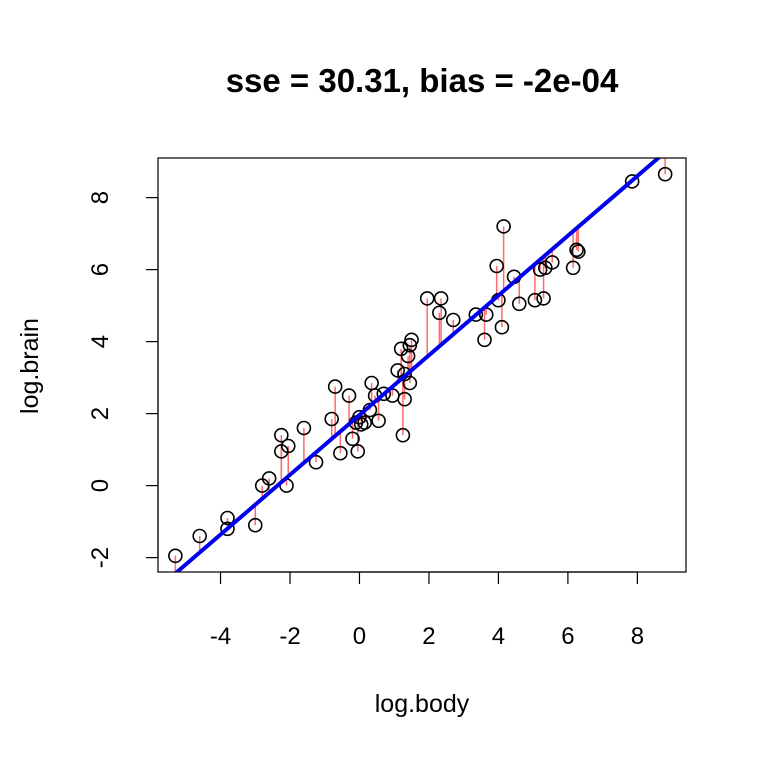  What do you see at coordinates (100, 197) in the screenshot?
I see `y-tick-label: 8` at bounding box center [100, 197].